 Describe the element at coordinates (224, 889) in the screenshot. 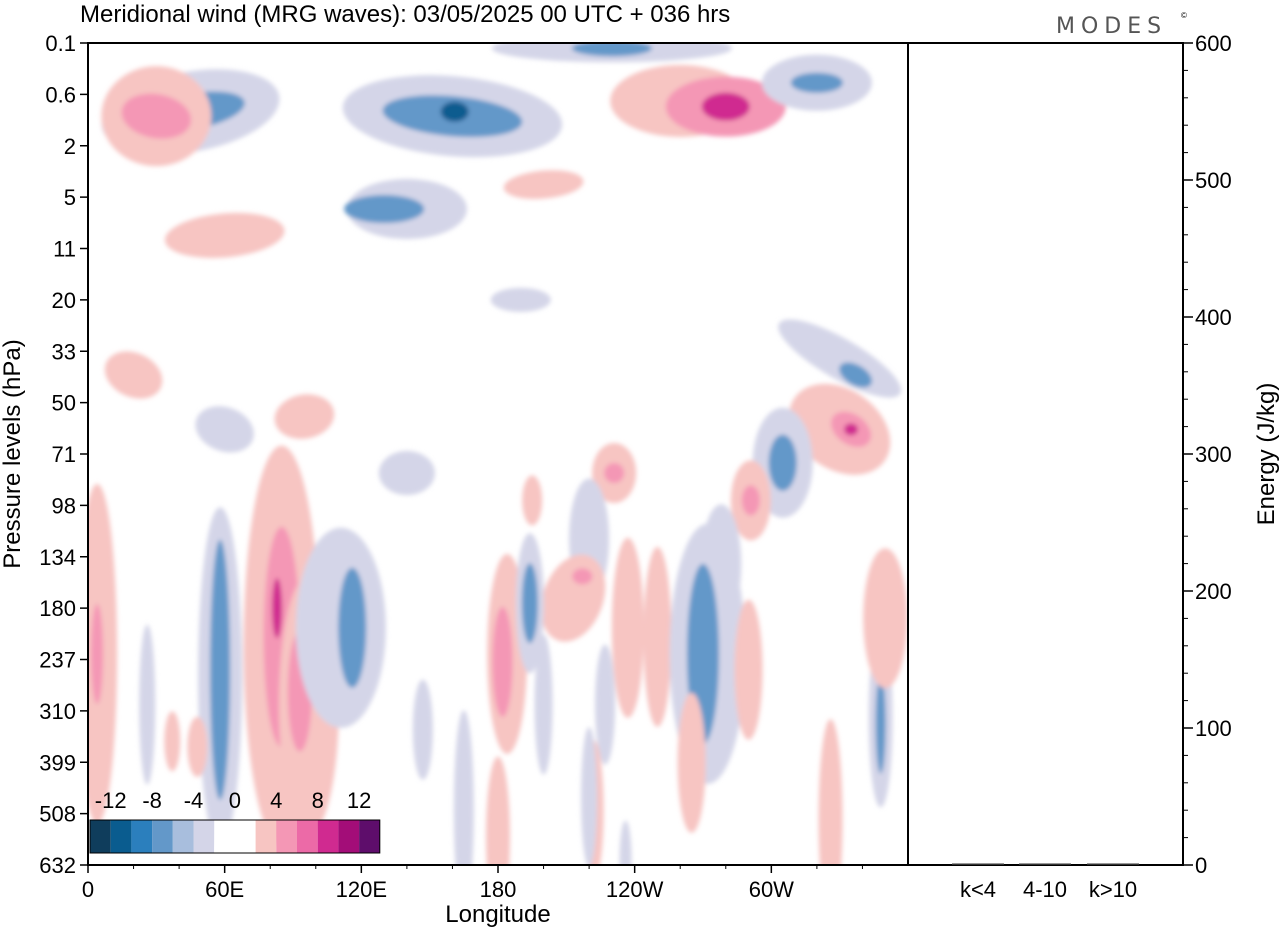

I see `x-tick-label: 60E` at that location.